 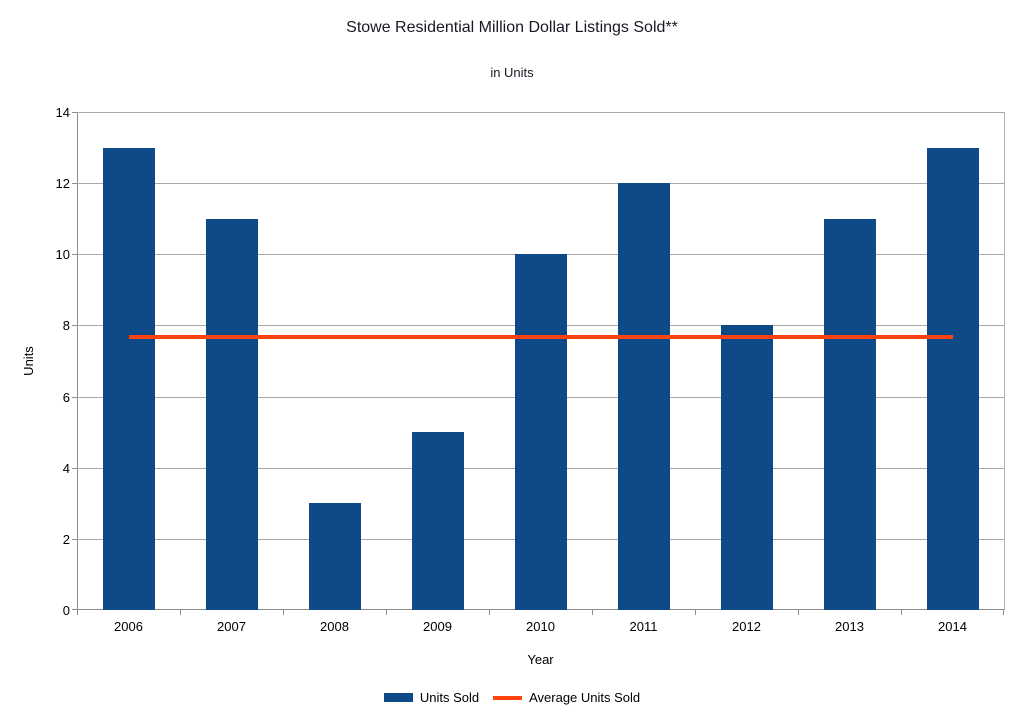 I want to click on chart-subtitle: in Units, so click(x=512, y=72).